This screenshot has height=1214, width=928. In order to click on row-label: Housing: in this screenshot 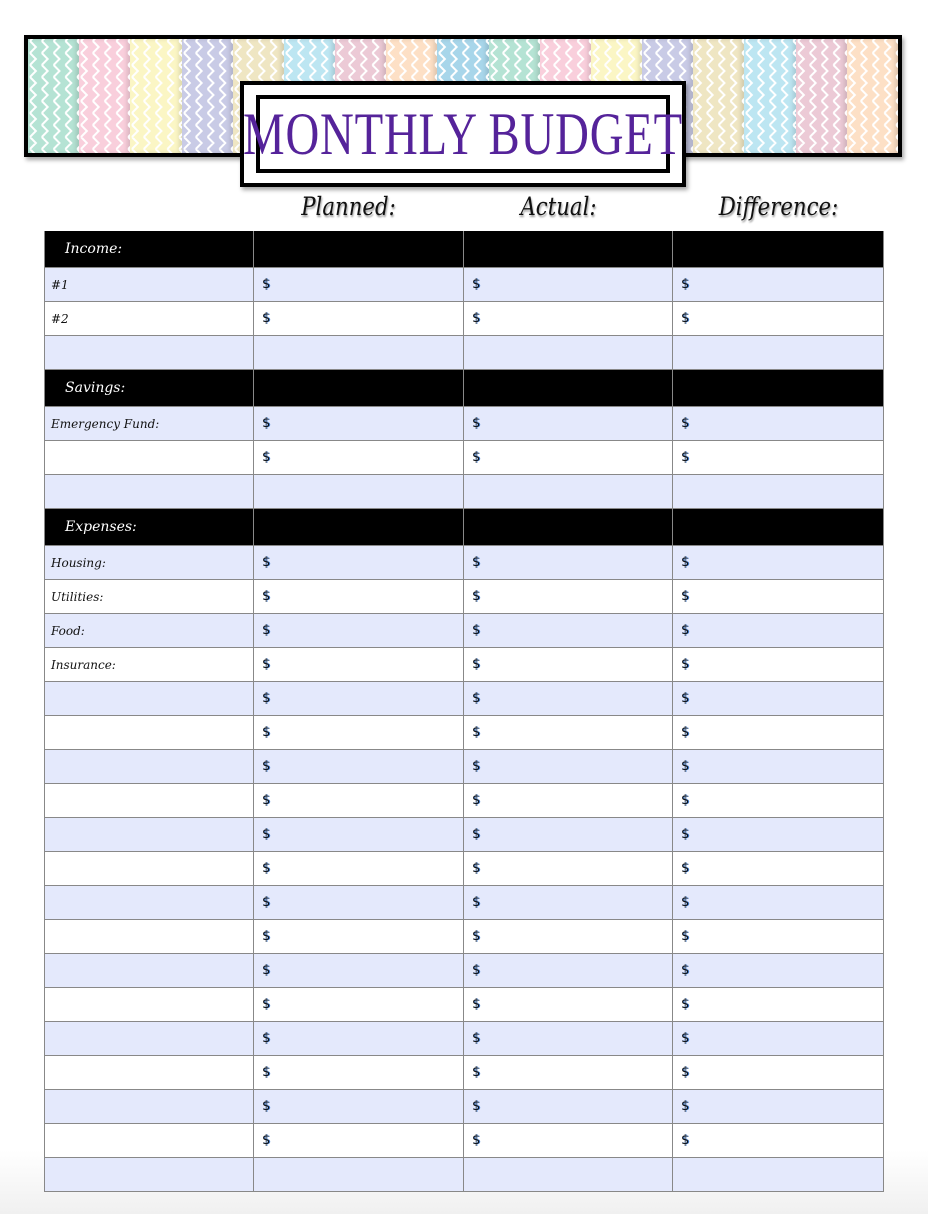, I will do `click(149, 562)`.